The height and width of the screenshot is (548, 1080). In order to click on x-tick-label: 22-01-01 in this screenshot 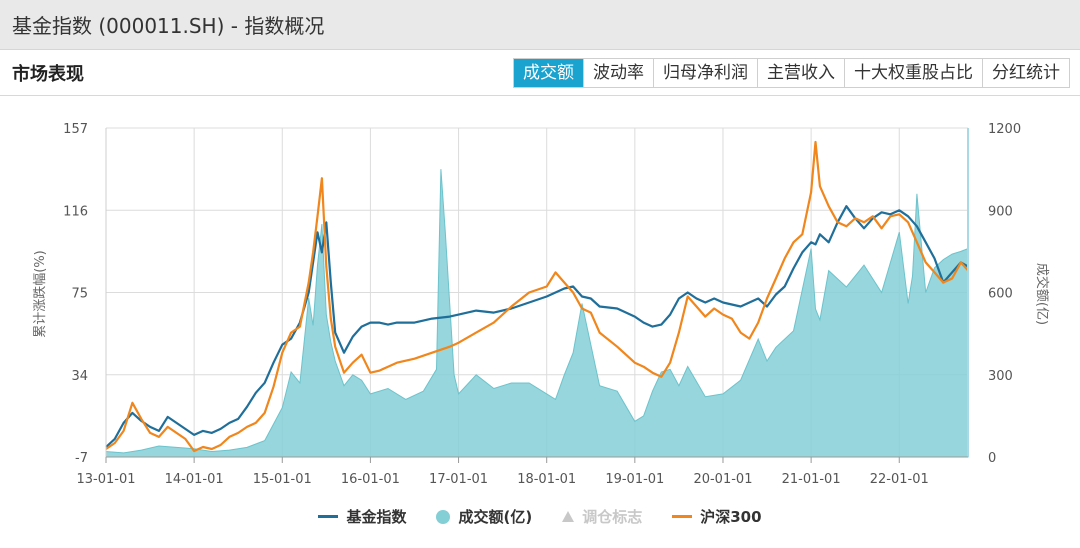, I will do `click(899, 479)`.